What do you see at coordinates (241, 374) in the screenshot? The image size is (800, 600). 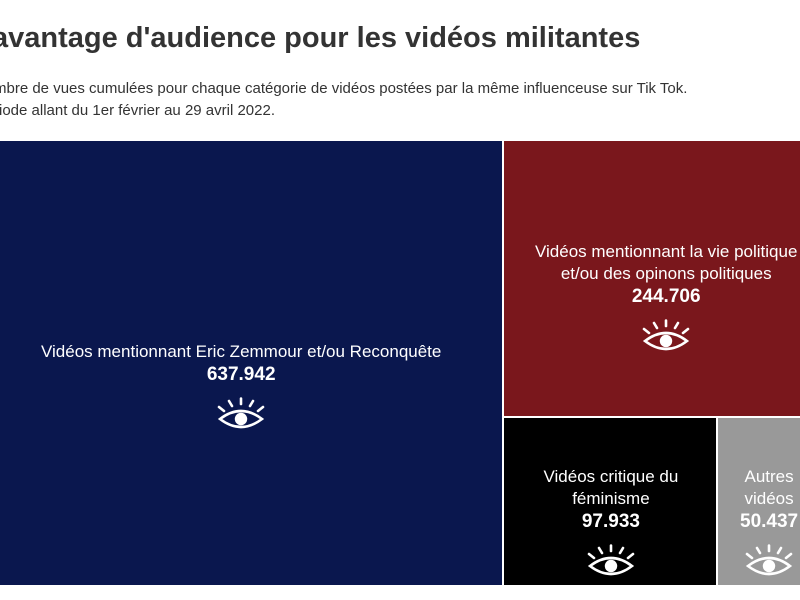 I see `tile-value: 637.942` at bounding box center [241, 374].